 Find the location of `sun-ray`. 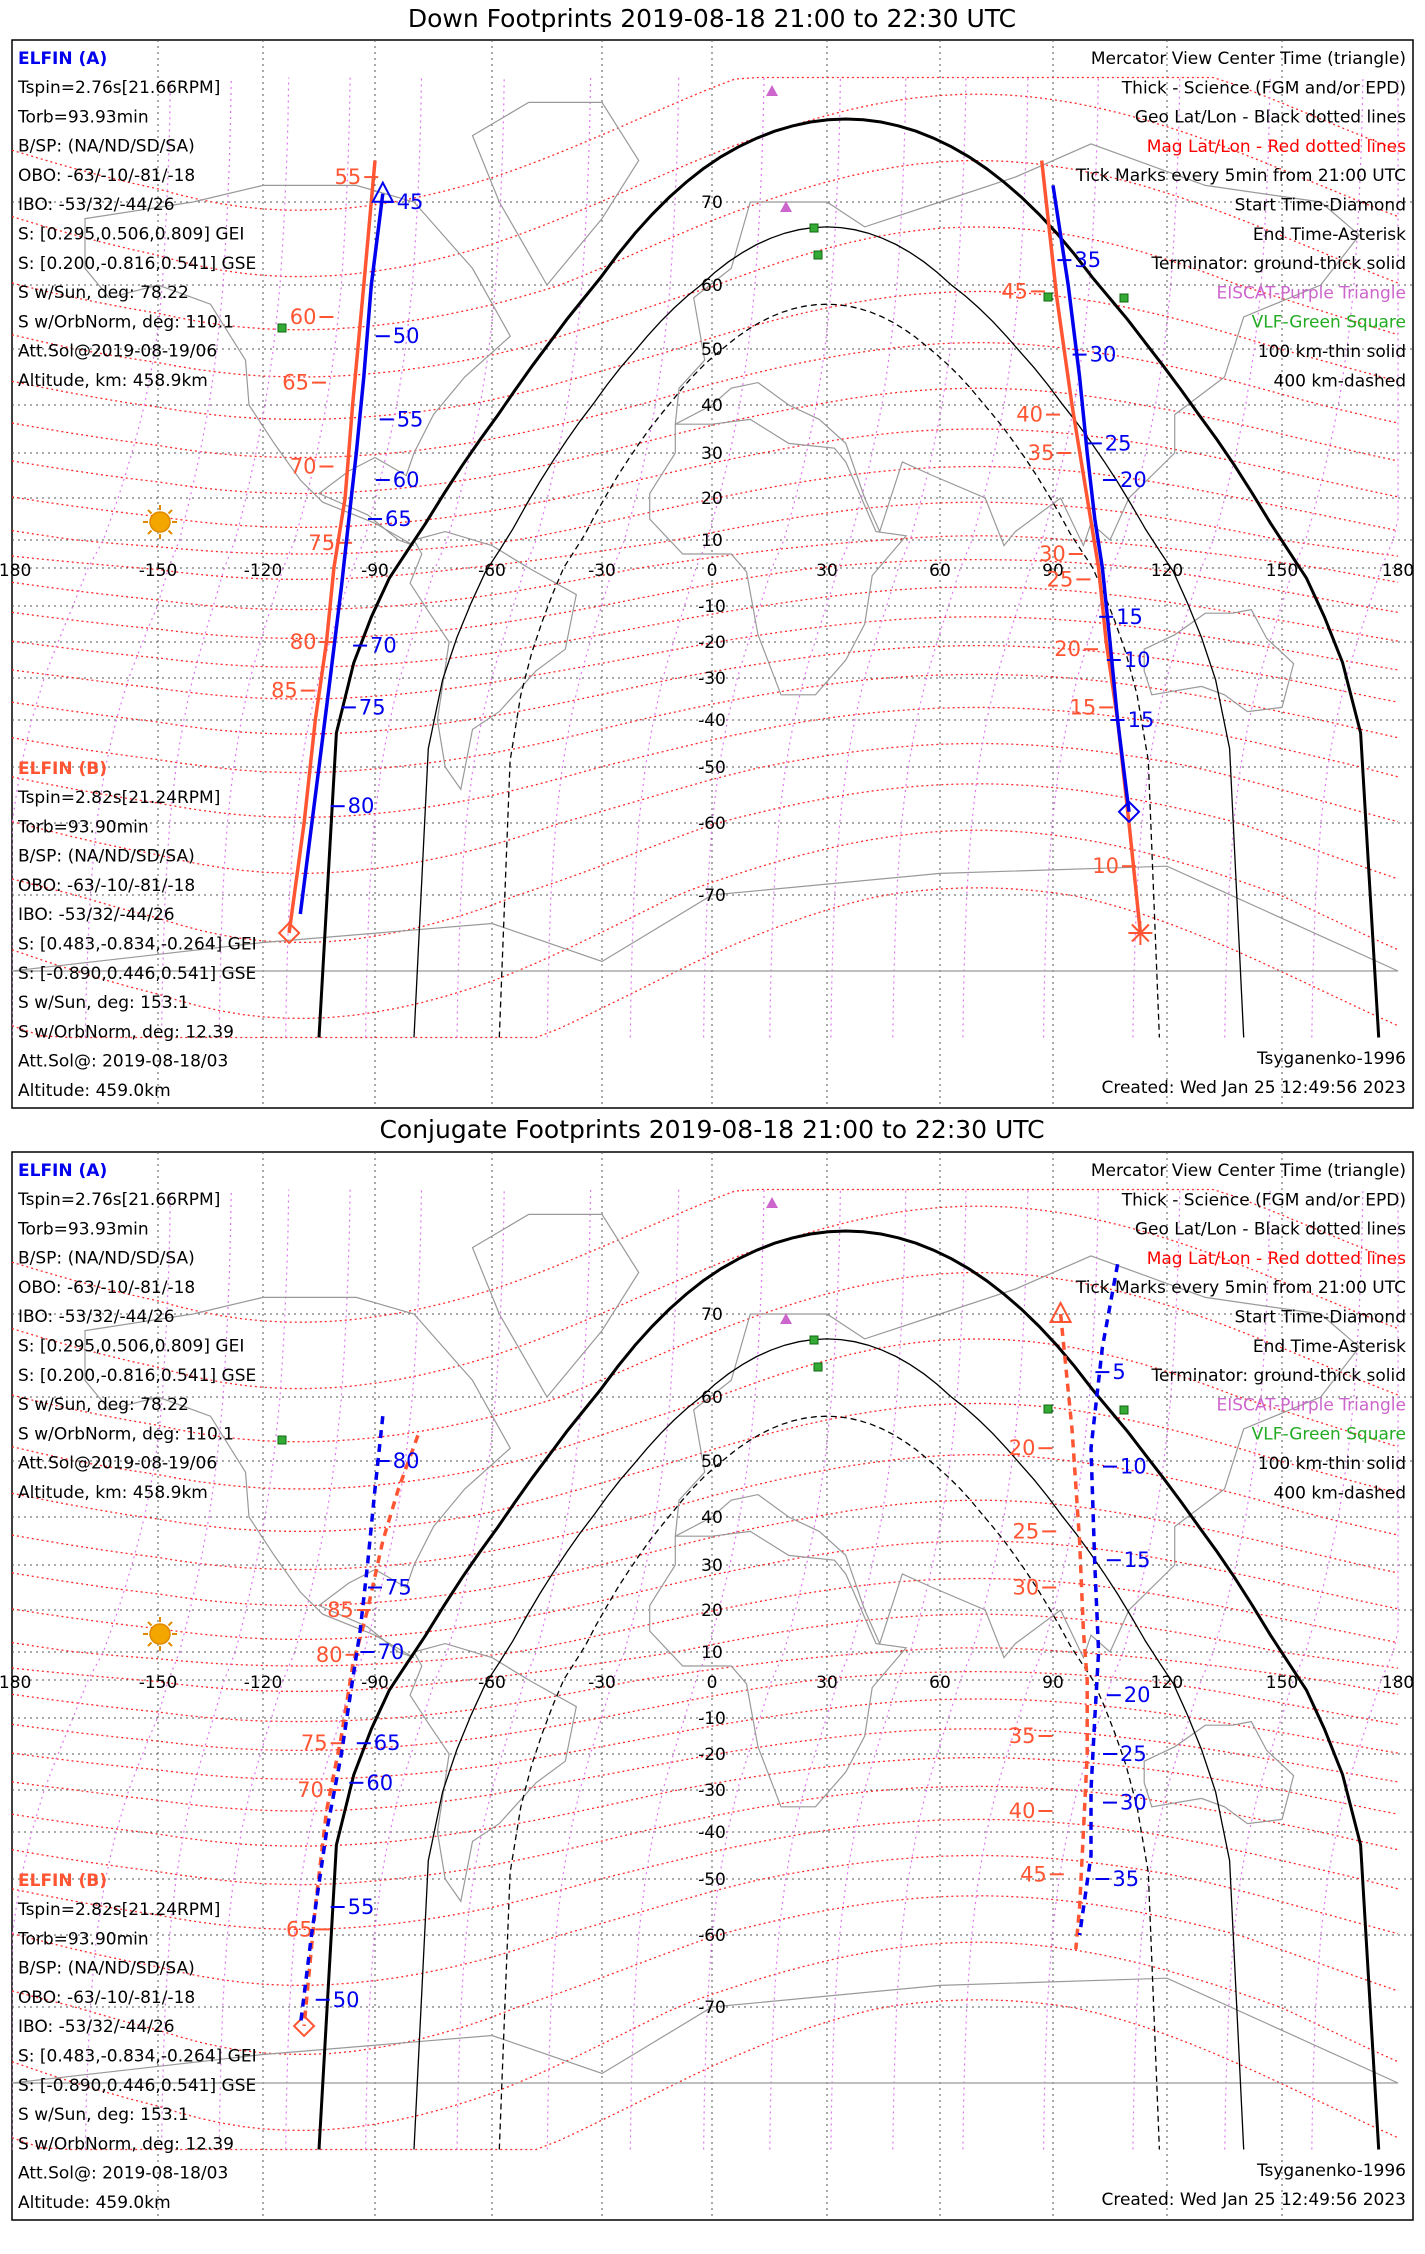

sun-ray is located at coordinates (150, 1644).